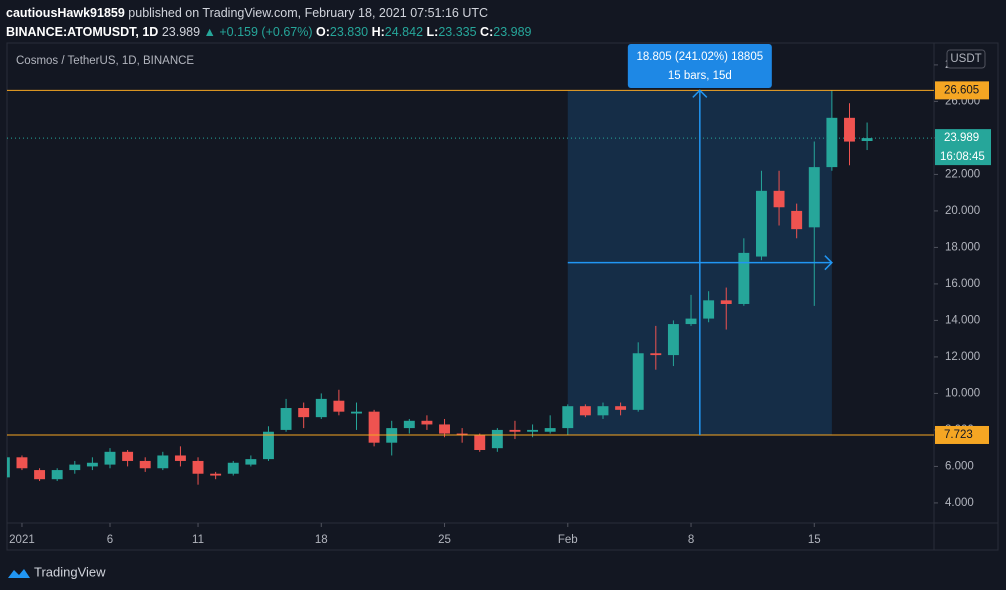  I want to click on hline-label: 26.605, so click(961, 90).